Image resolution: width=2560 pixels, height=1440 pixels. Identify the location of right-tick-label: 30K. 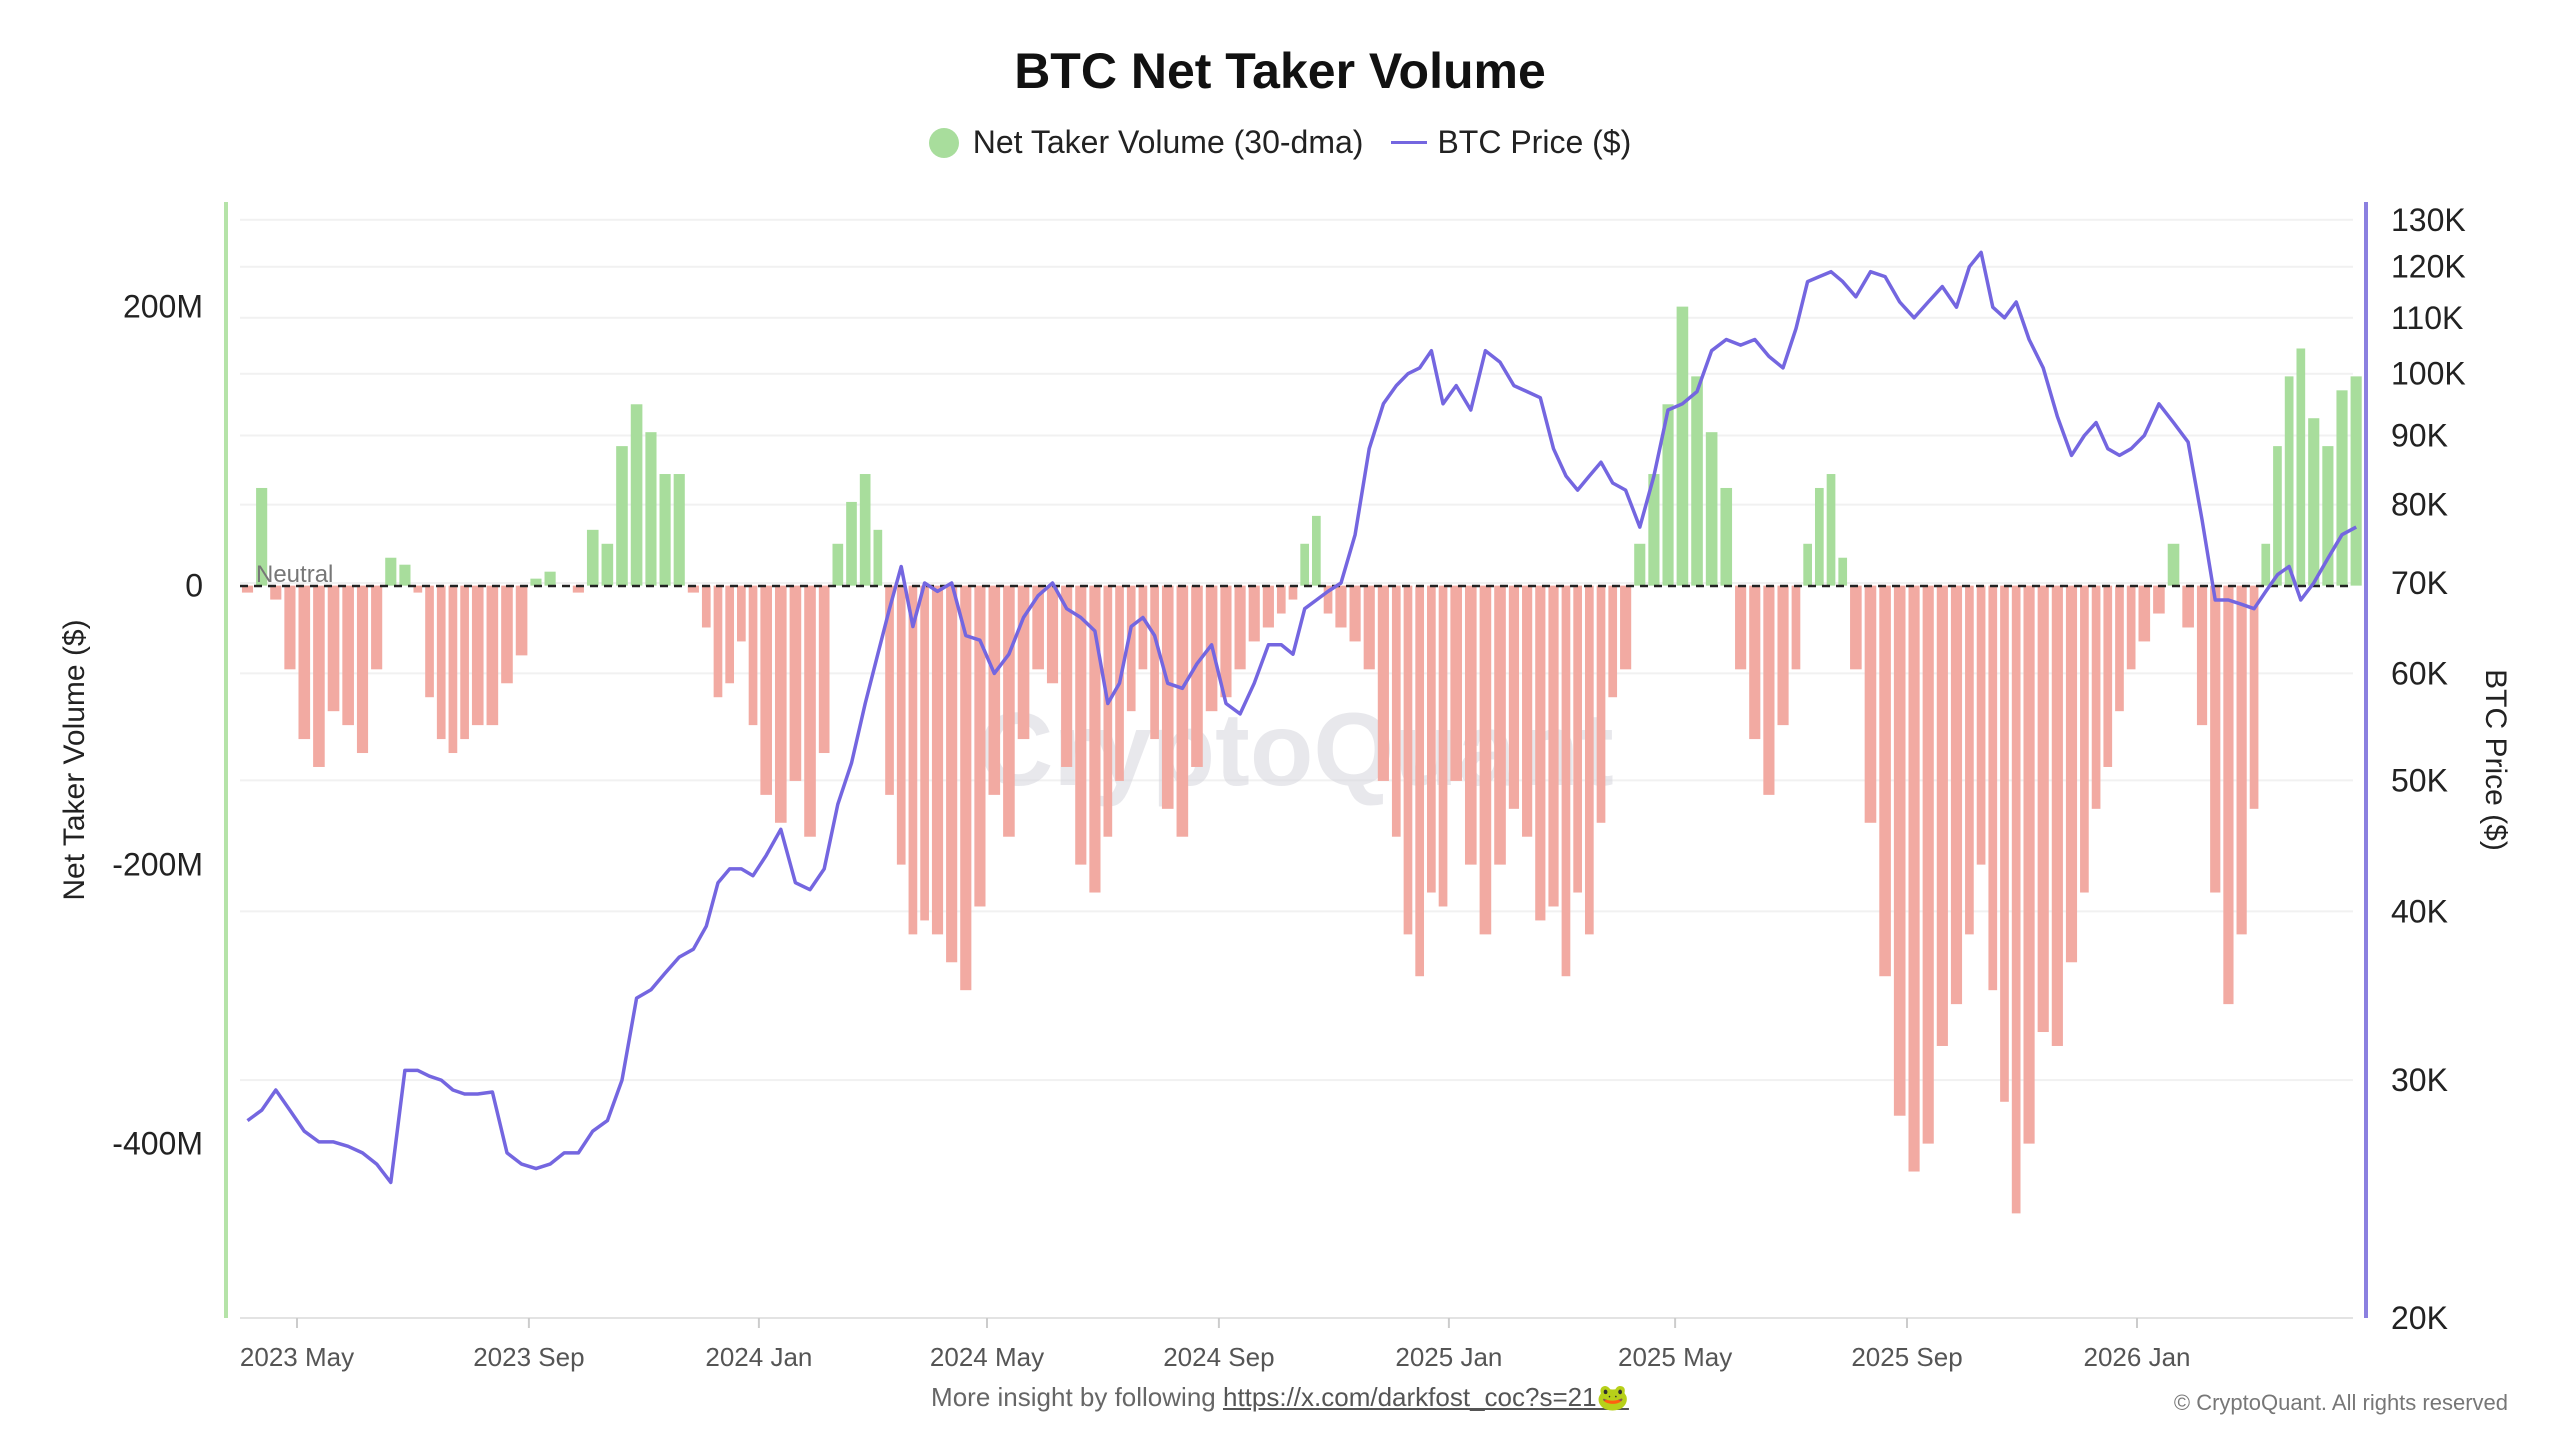
(2419, 1080).